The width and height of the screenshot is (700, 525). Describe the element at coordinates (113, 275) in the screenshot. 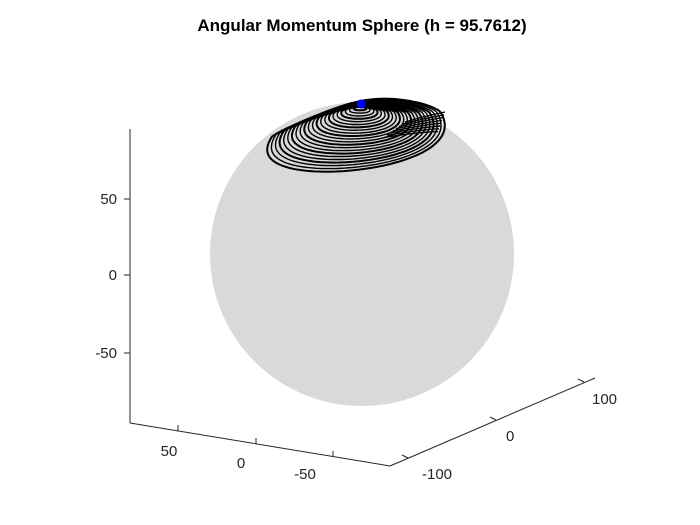

I see `z-tick-label-0: 0` at that location.